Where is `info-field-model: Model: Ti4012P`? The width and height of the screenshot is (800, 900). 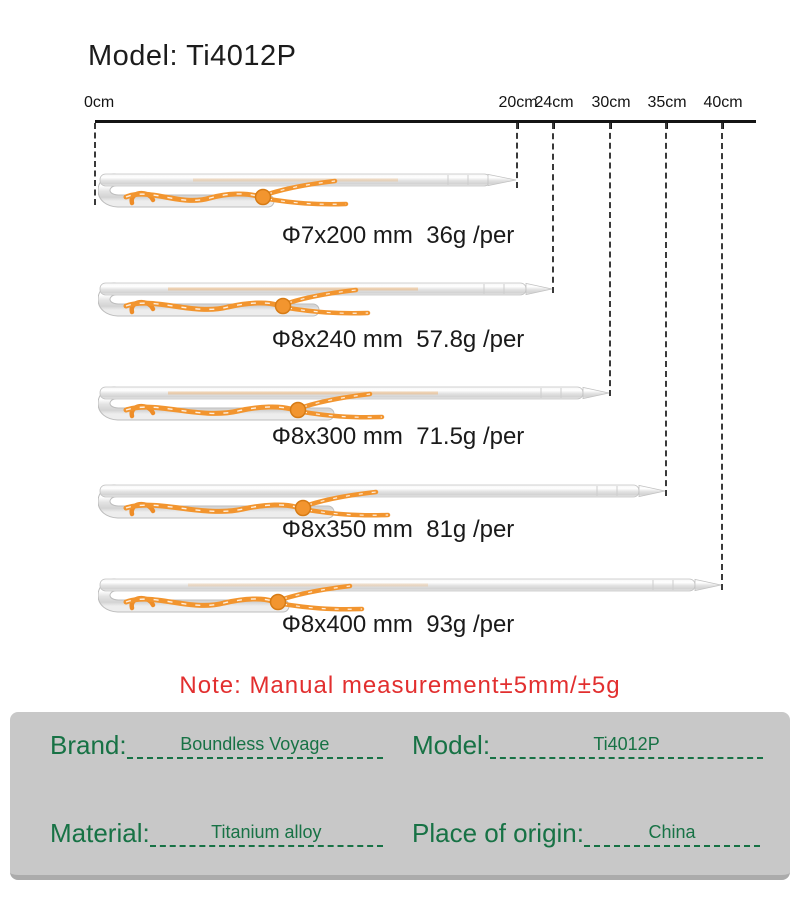 info-field-model: Model: Ti4012P is located at coordinates (587, 745).